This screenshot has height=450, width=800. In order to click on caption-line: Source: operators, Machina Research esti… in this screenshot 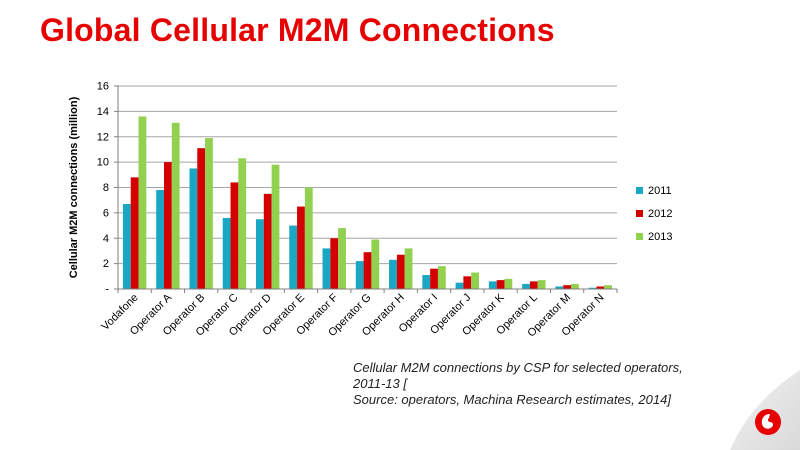, I will do `click(512, 399)`.